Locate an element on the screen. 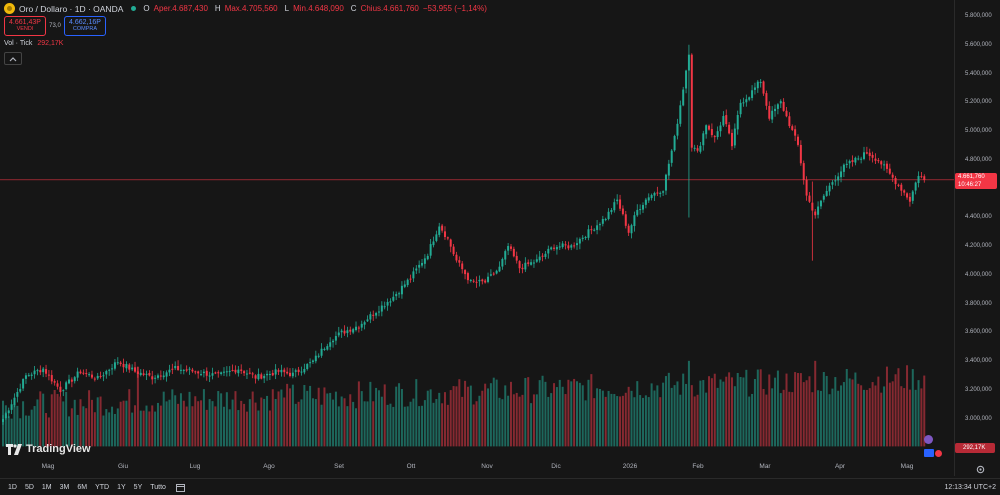 The width and height of the screenshot is (1000, 495). tradingview-logo: TradingView is located at coordinates (48, 449).